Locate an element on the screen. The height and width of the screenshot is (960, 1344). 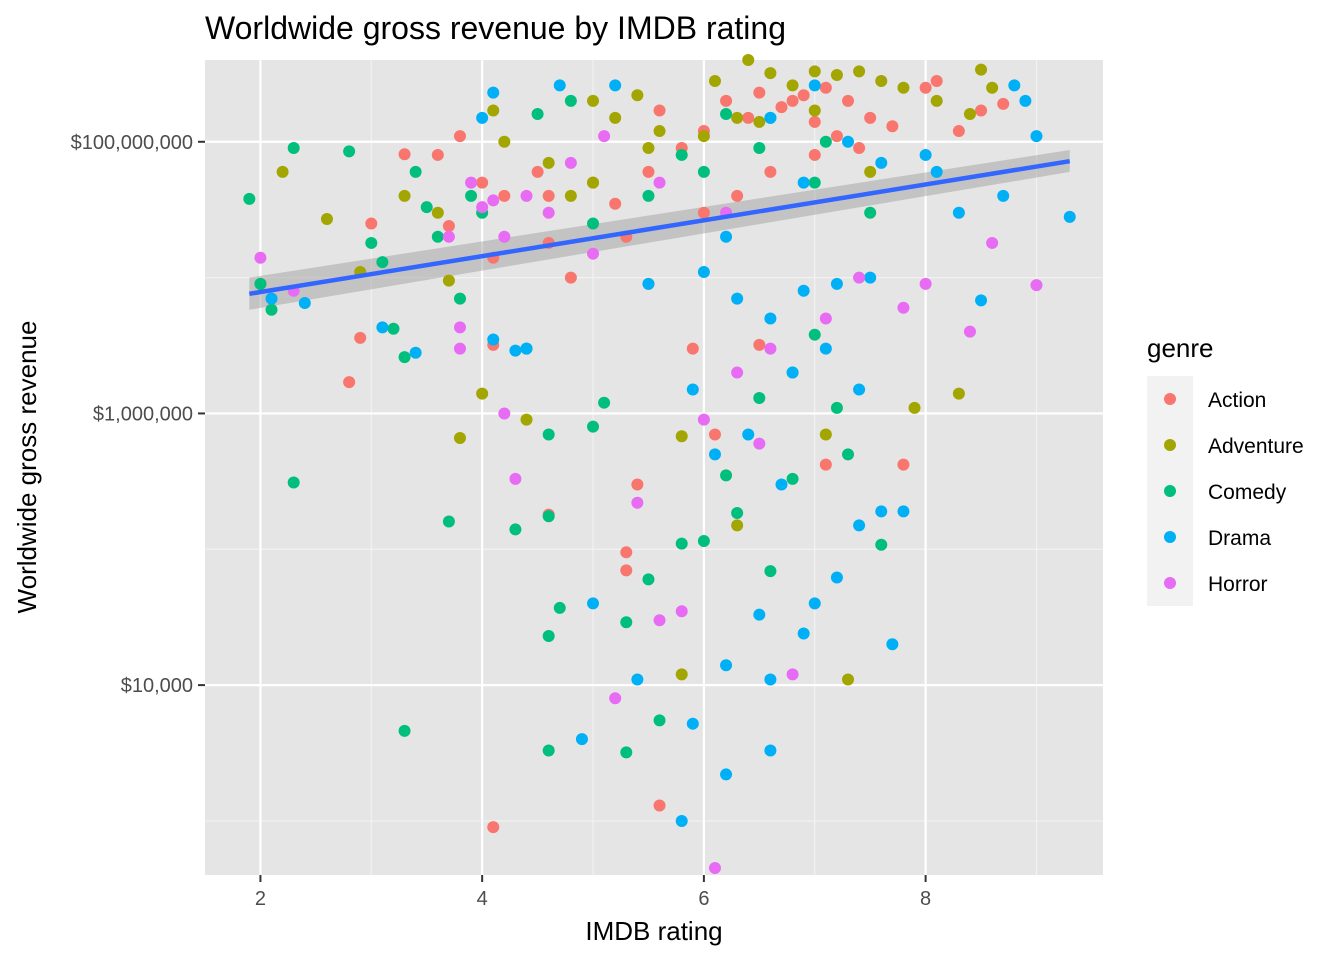
legend-title: genre is located at coordinates (1180, 348).